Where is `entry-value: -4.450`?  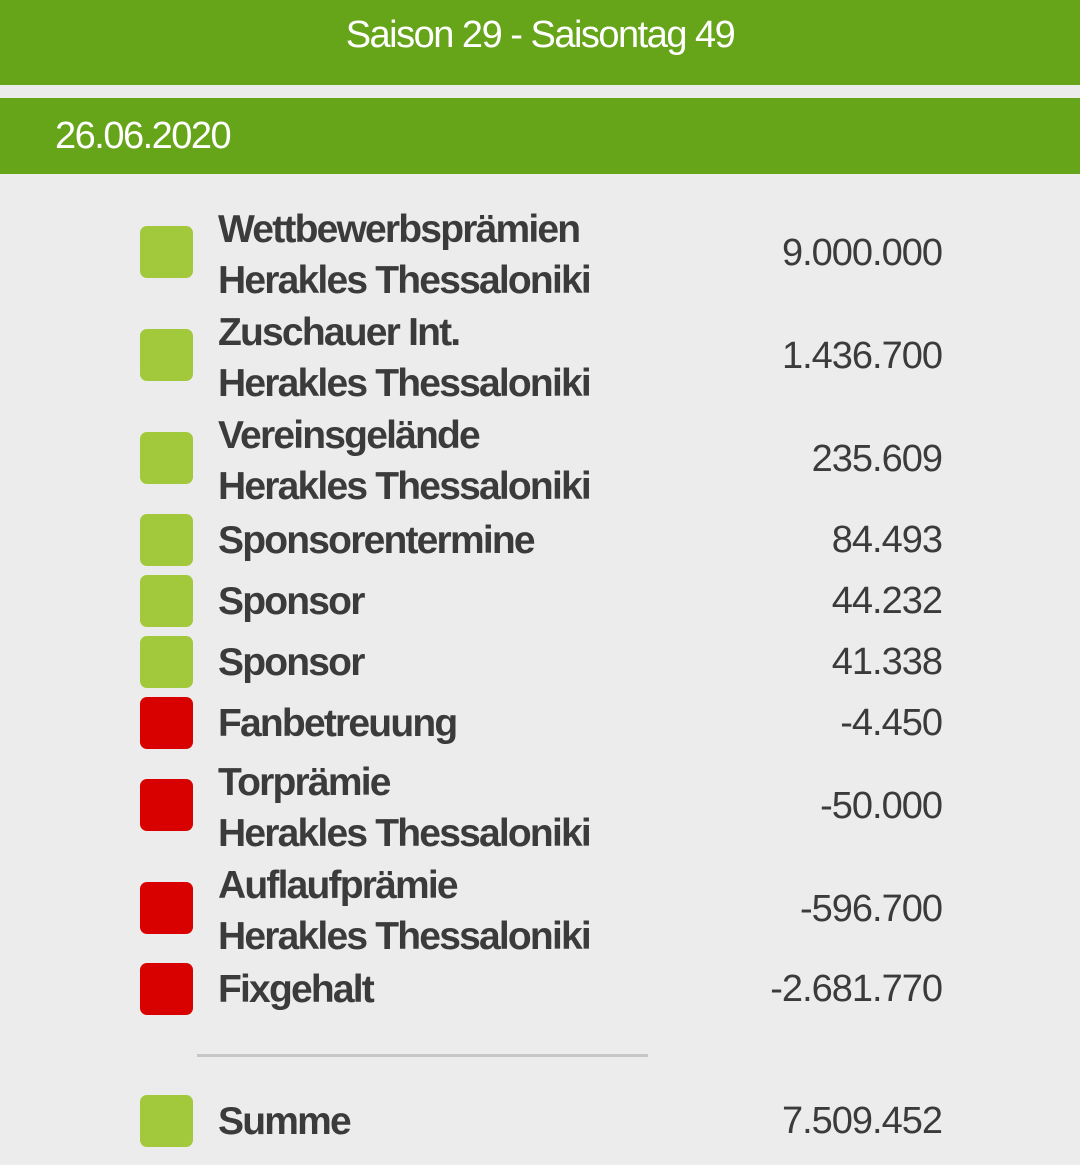
entry-value: -4.450 is located at coordinates (891, 723).